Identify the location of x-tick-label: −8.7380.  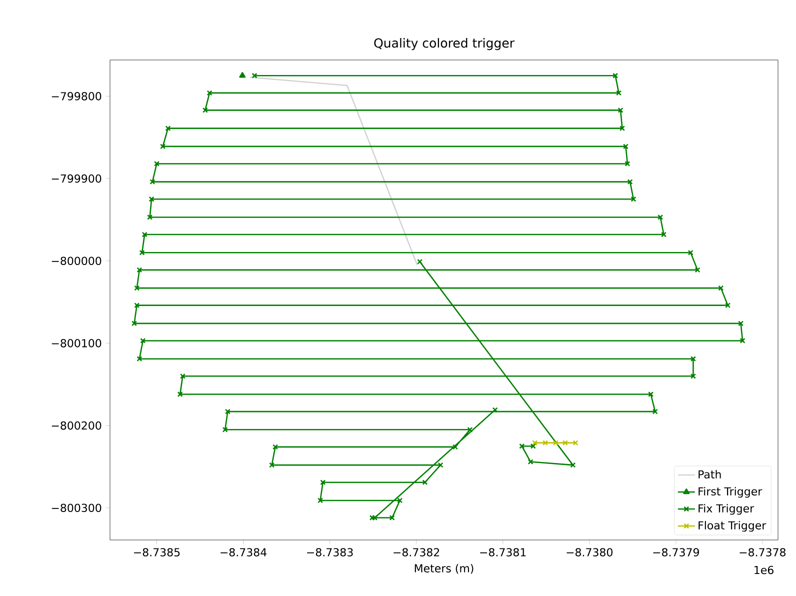
(589, 552).